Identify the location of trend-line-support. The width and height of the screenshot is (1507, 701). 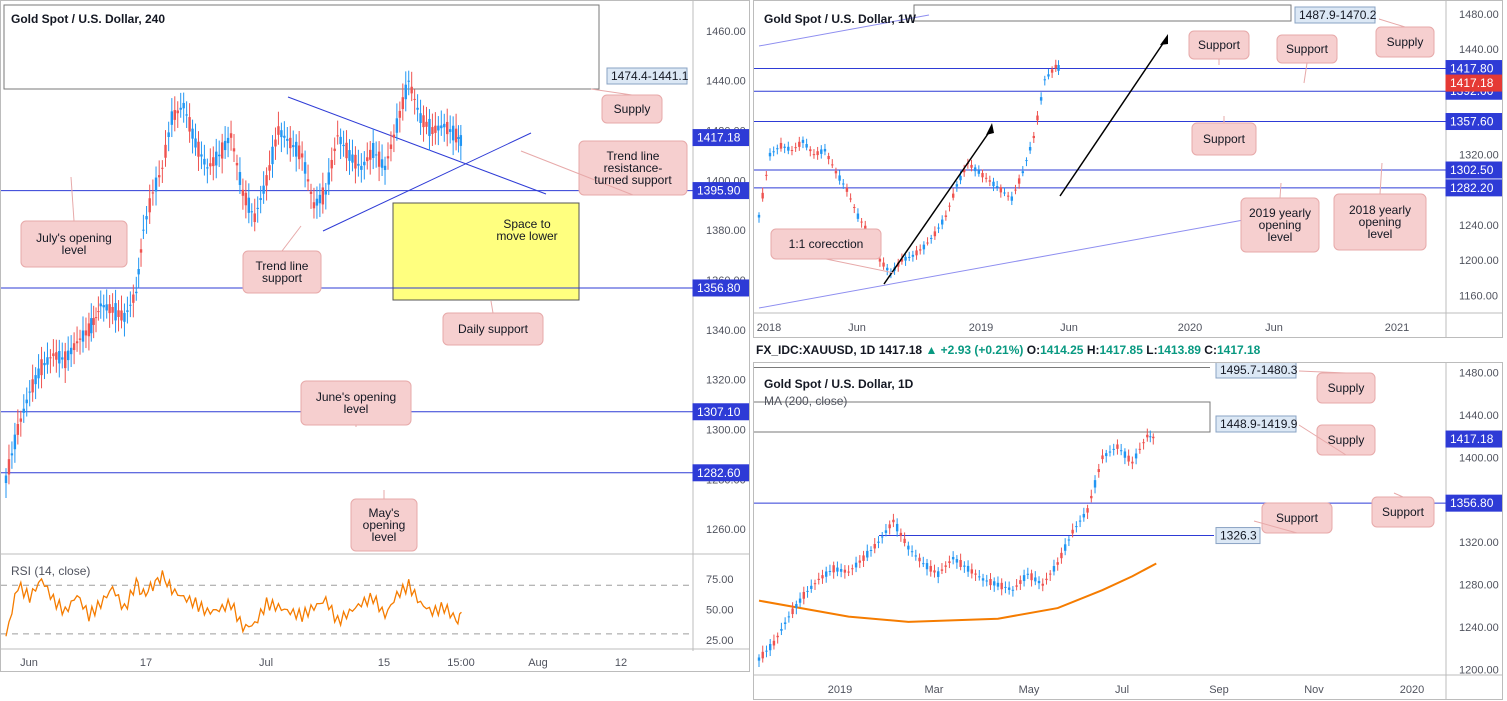
(427, 182).